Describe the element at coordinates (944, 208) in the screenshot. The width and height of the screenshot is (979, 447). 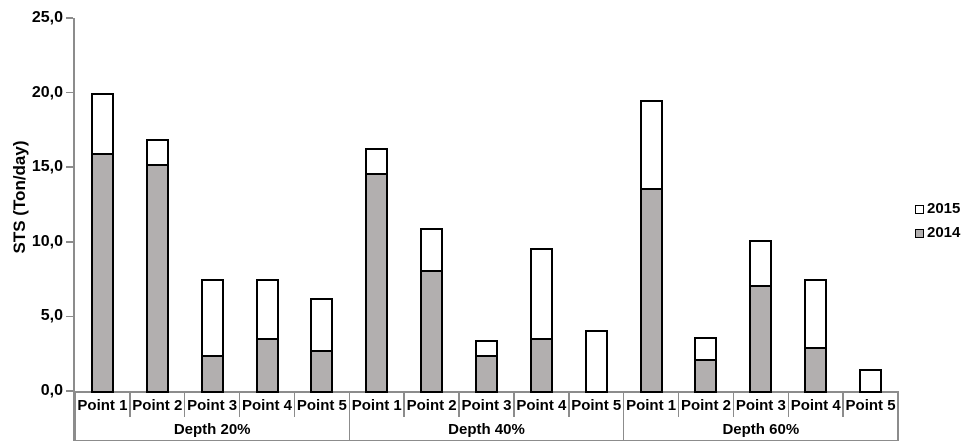
I see `legend-label-2015: 2015` at that location.